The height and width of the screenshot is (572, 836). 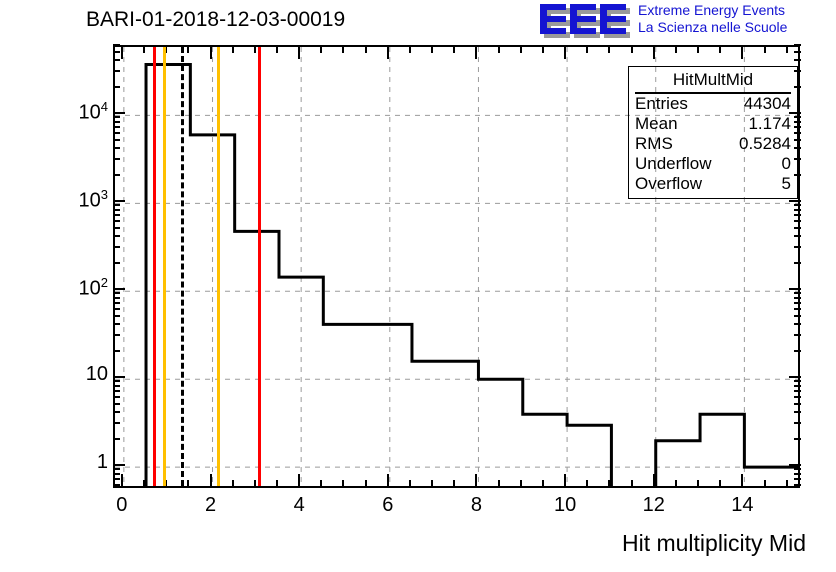 I want to click on y-axis-label: 1, so click(x=102, y=462).